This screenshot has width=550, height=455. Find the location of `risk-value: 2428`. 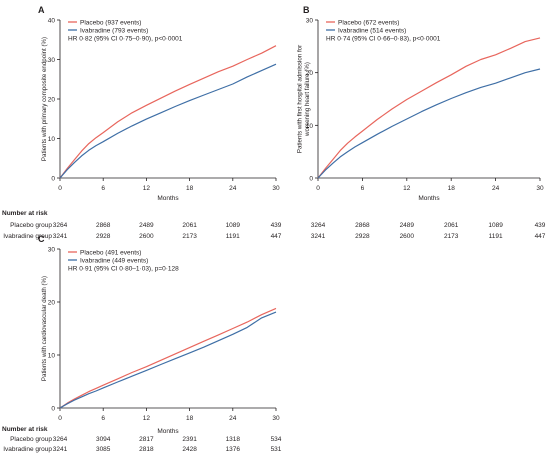

risk-value: 2428 is located at coordinates (189, 449).